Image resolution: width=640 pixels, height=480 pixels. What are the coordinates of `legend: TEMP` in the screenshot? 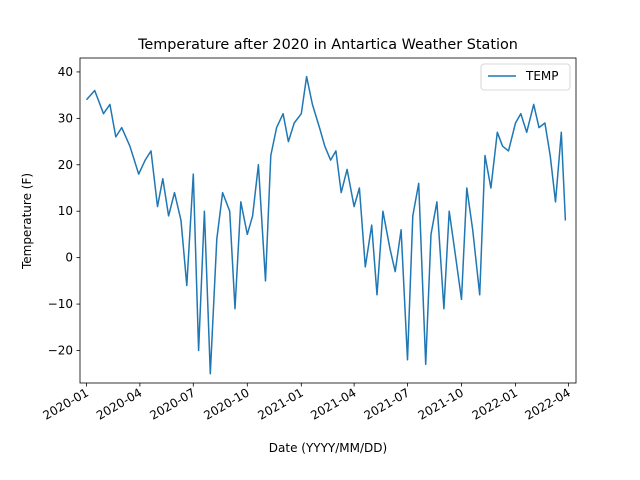 It's located at (525, 77).